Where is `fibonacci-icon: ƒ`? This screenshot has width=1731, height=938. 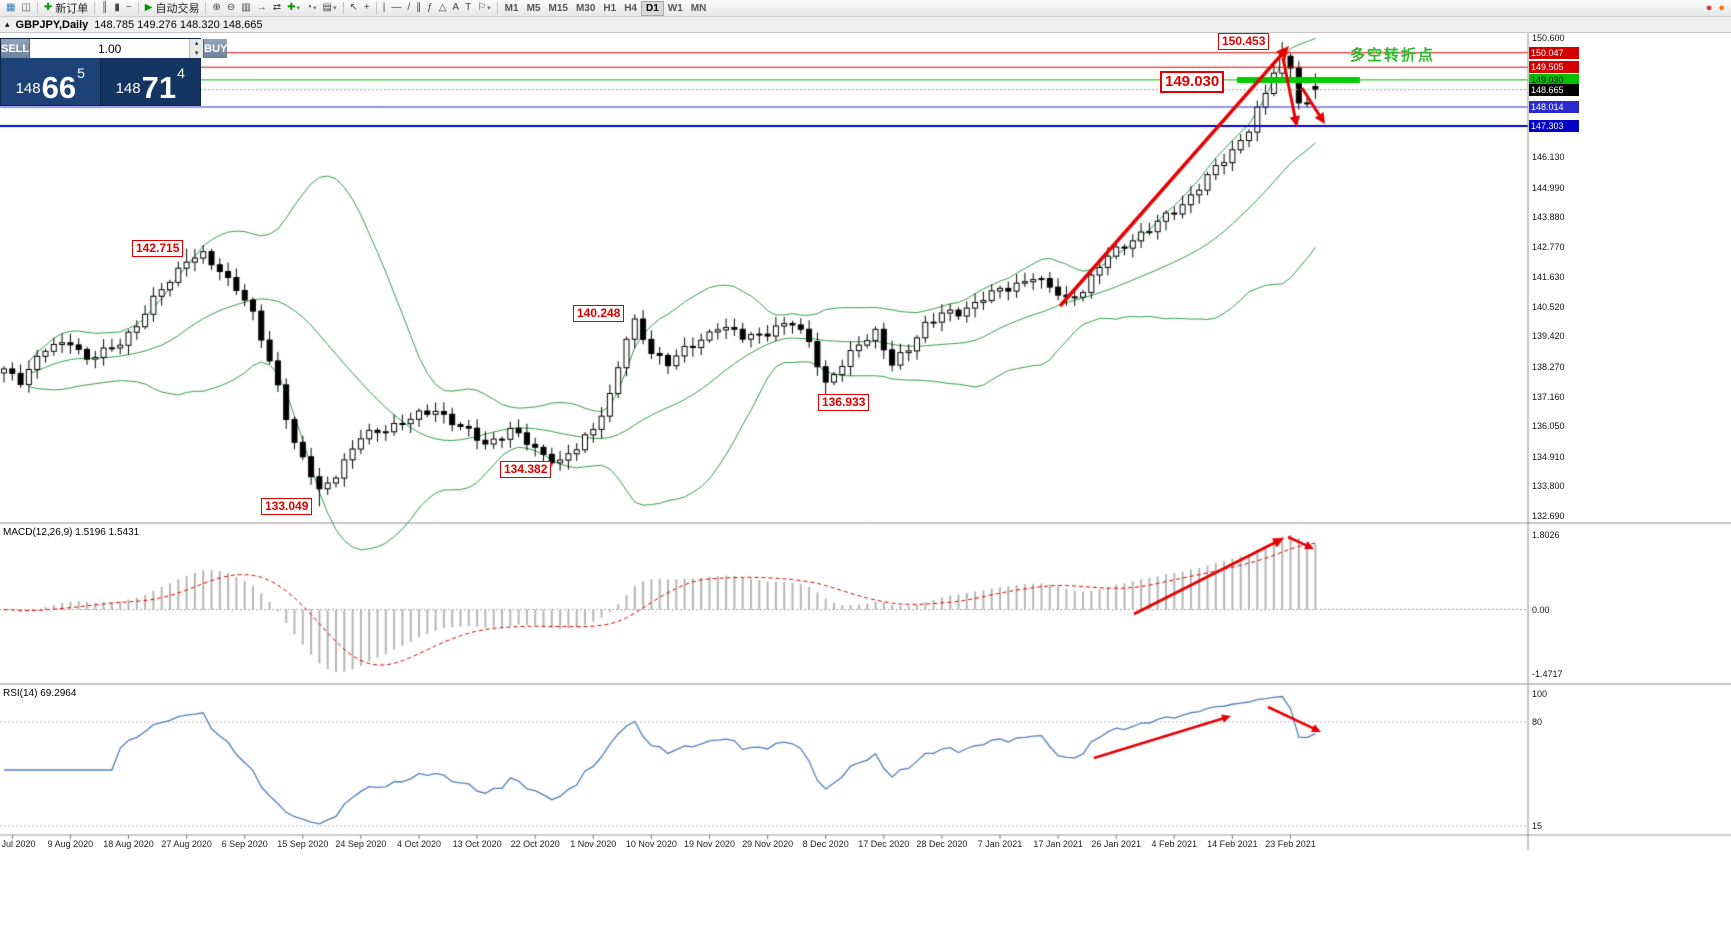
fibonacci-icon: ƒ is located at coordinates (430, 8).